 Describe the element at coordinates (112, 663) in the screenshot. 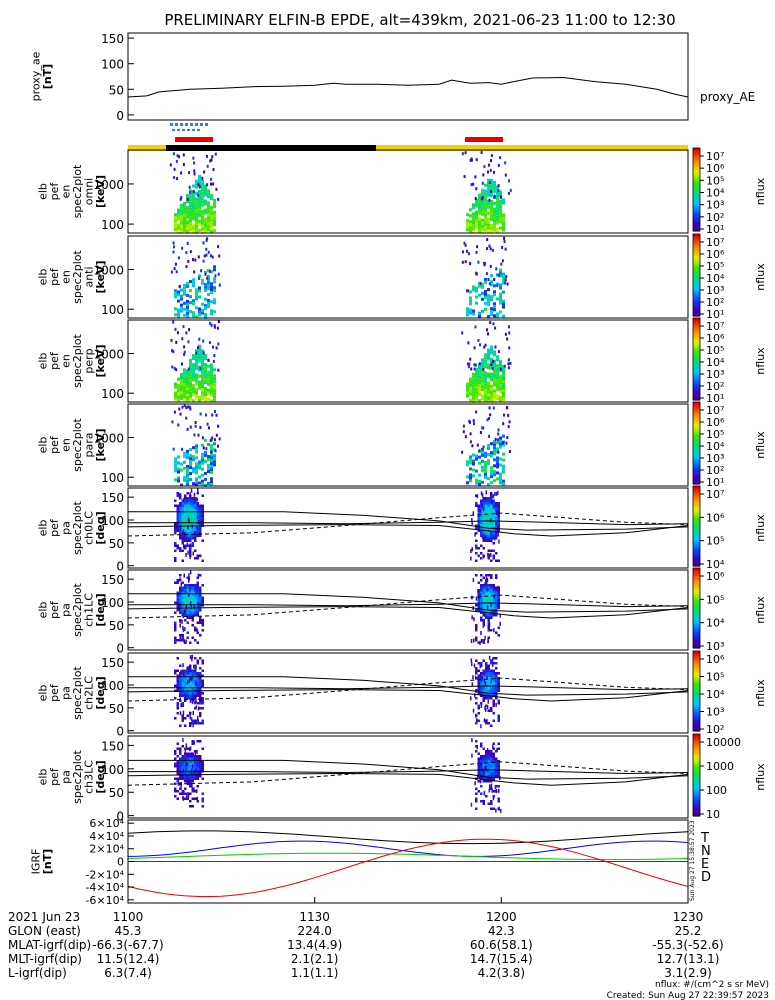

I see `y-tick-label: 150` at that location.